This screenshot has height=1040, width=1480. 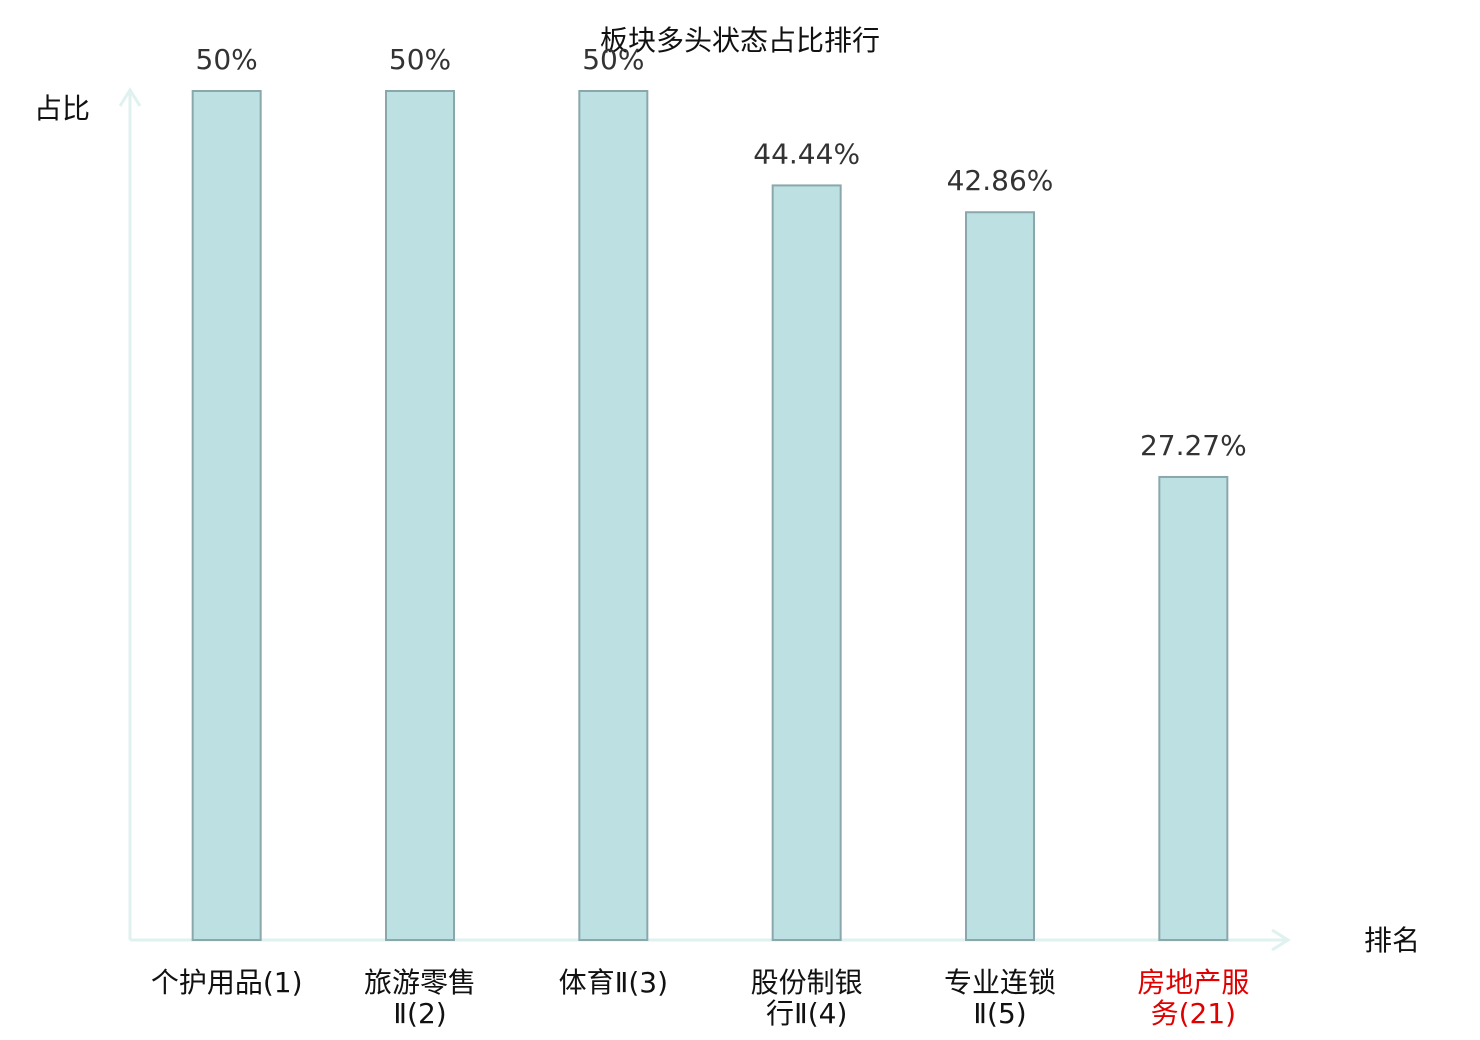 What do you see at coordinates (1392, 940) in the screenshot?
I see `x-axis-label: 排名` at bounding box center [1392, 940].